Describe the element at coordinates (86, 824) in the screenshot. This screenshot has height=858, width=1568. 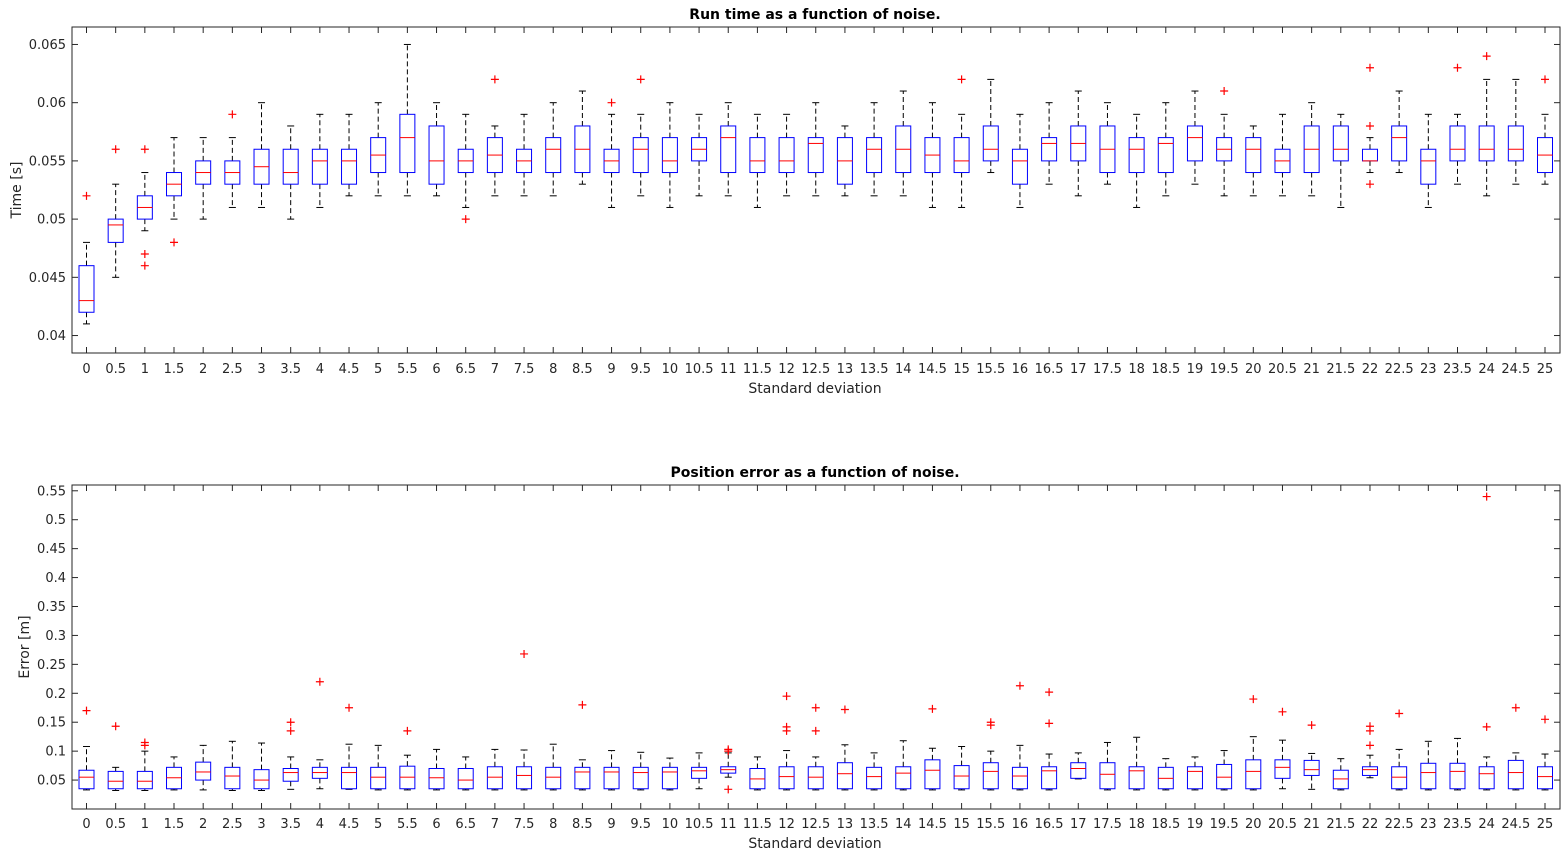
I see `x-tick-label: 0` at that location.